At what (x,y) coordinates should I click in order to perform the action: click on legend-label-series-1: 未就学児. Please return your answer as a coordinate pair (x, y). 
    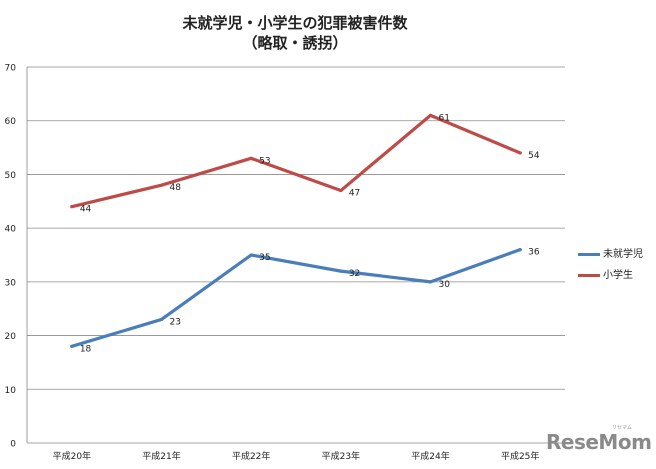
    Looking at the image, I should click on (623, 254).